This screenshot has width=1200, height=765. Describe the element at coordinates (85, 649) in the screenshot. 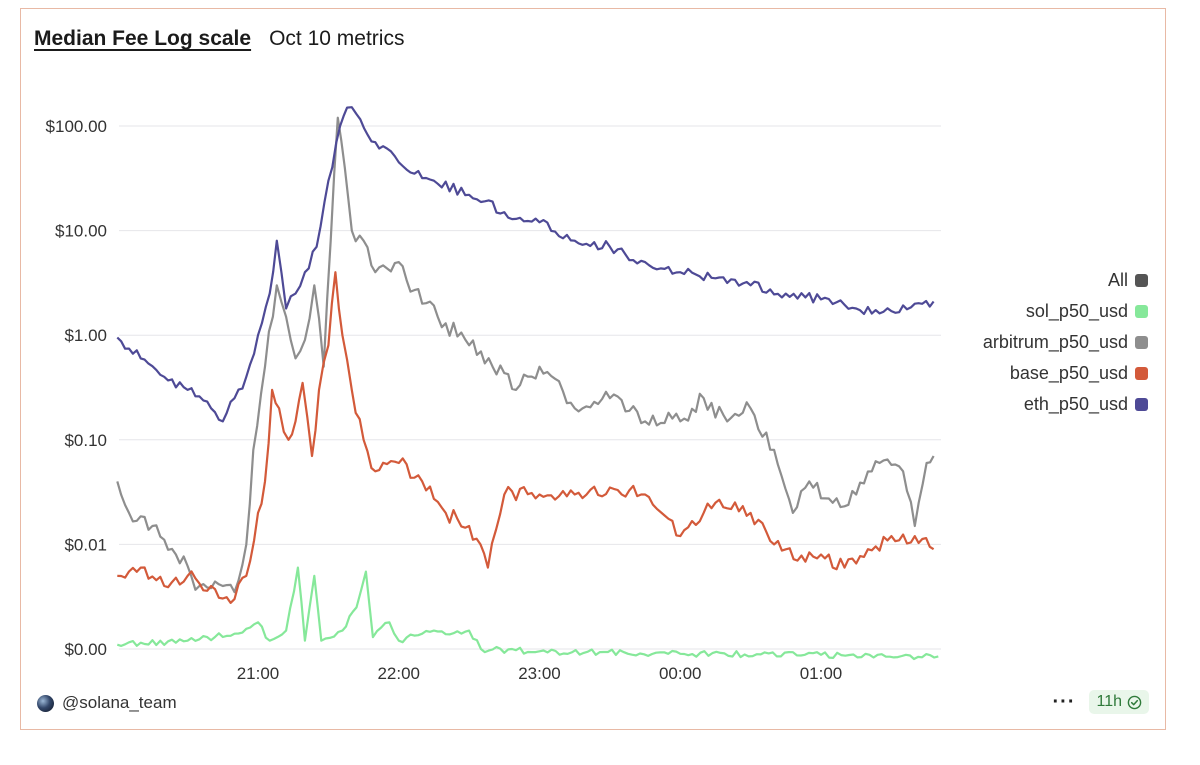

I see `y-tick-label: $0.00` at that location.